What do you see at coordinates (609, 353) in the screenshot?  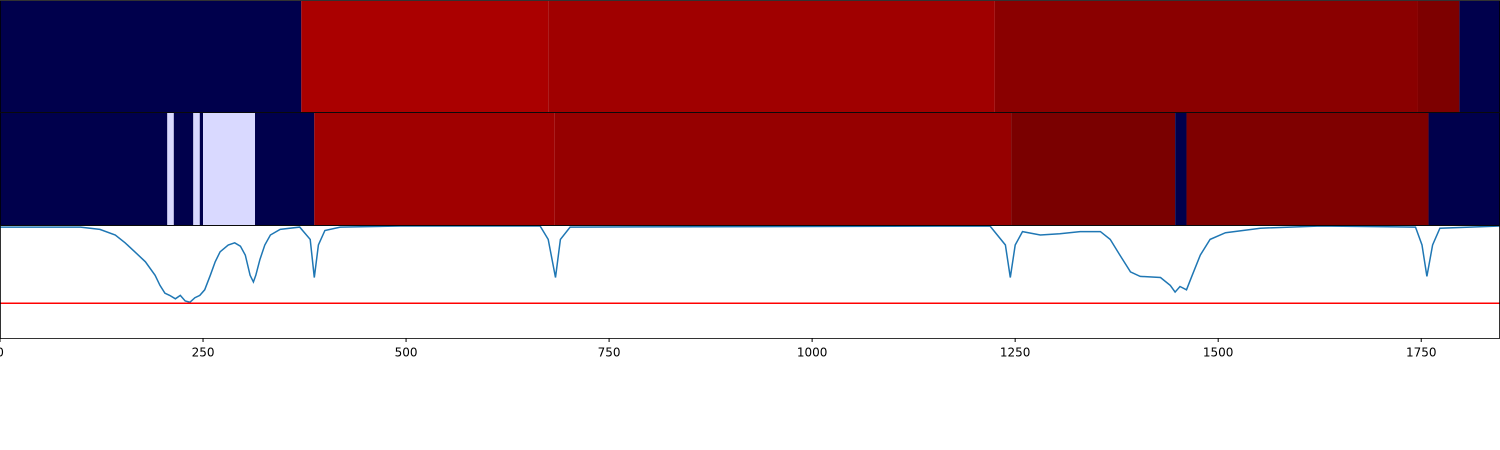 I see `x-tick-label: 750` at bounding box center [609, 353].